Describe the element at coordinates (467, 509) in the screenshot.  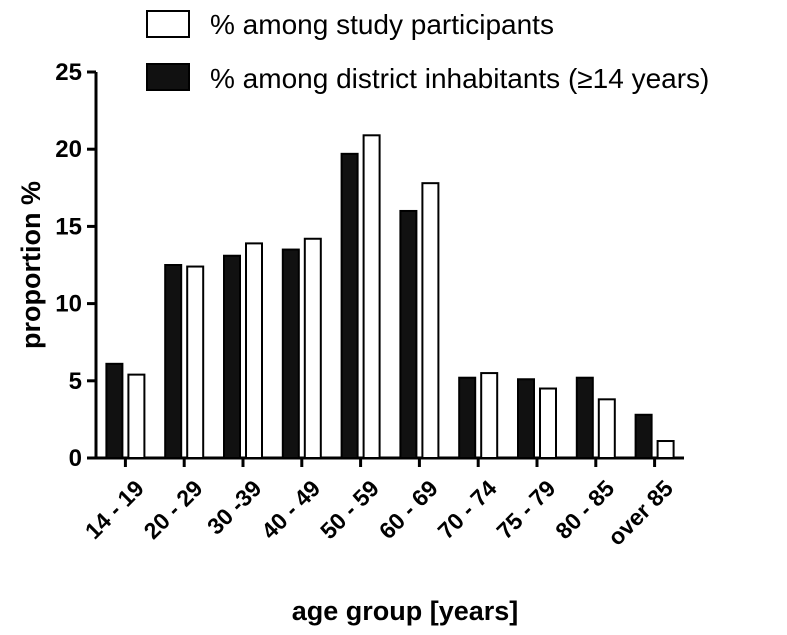
I see `x-tick-label: 70 - 74` at that location.